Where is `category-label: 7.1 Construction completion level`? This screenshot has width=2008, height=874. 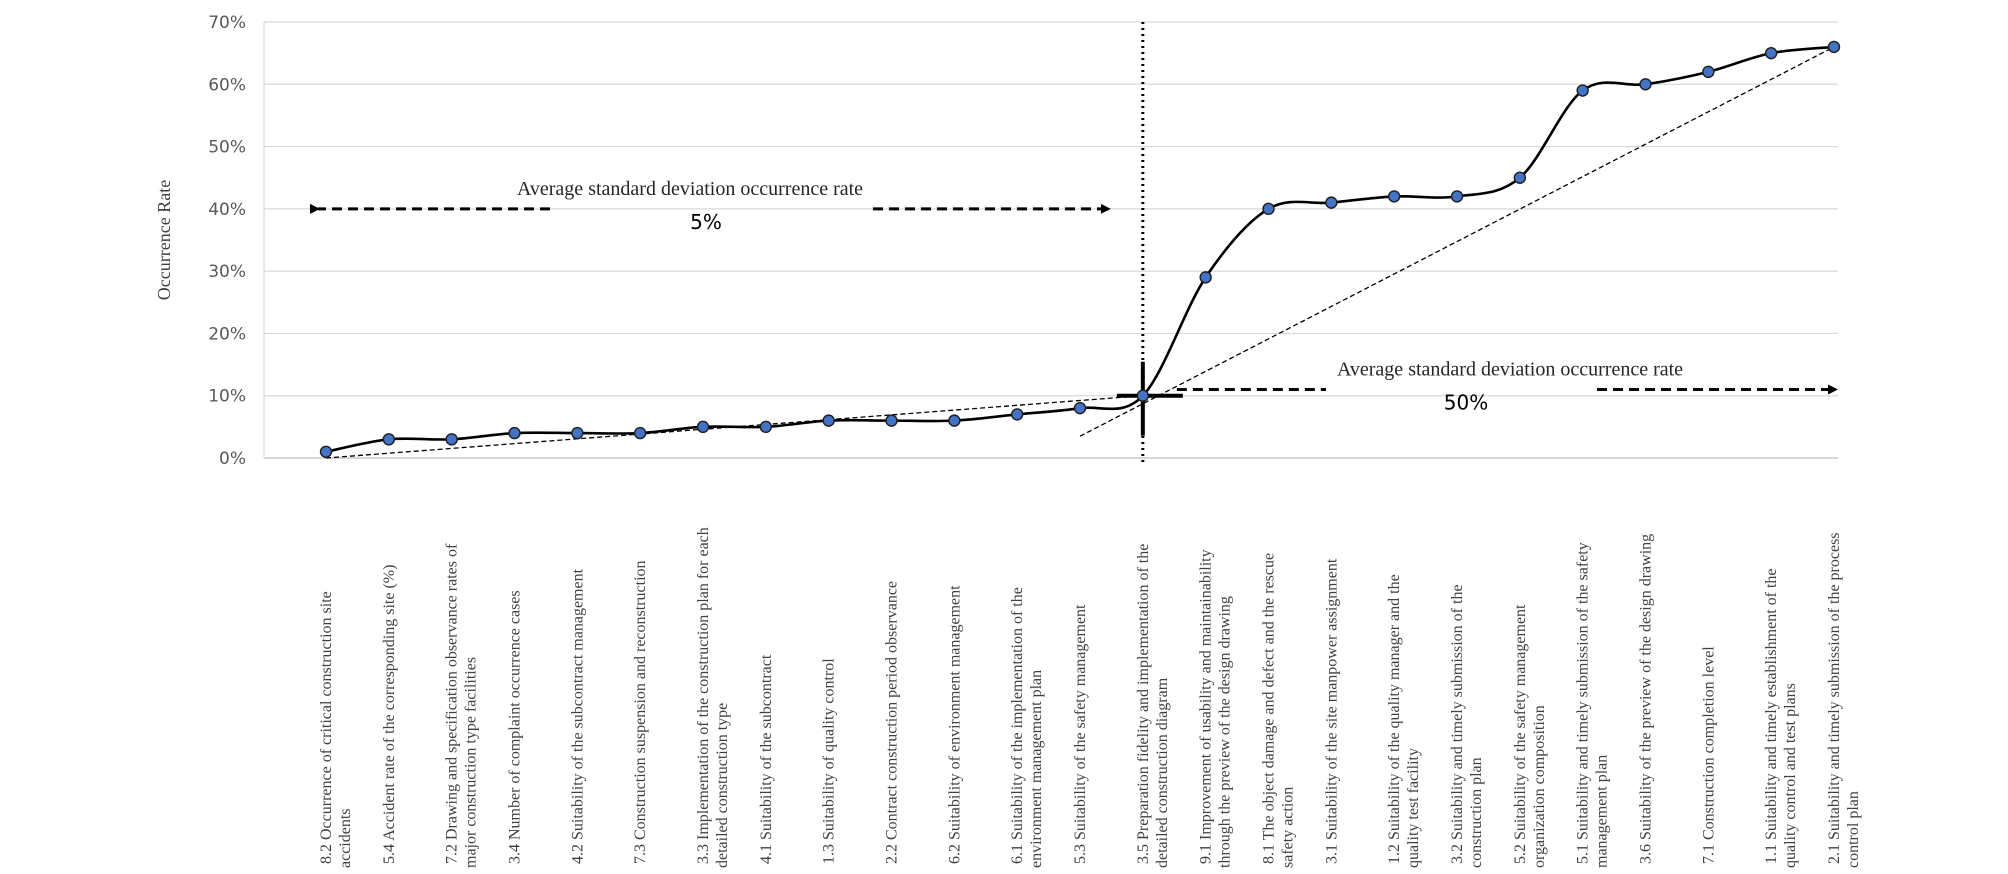 category-label: 7.1 Construction completion level is located at coordinates (1708, 755).